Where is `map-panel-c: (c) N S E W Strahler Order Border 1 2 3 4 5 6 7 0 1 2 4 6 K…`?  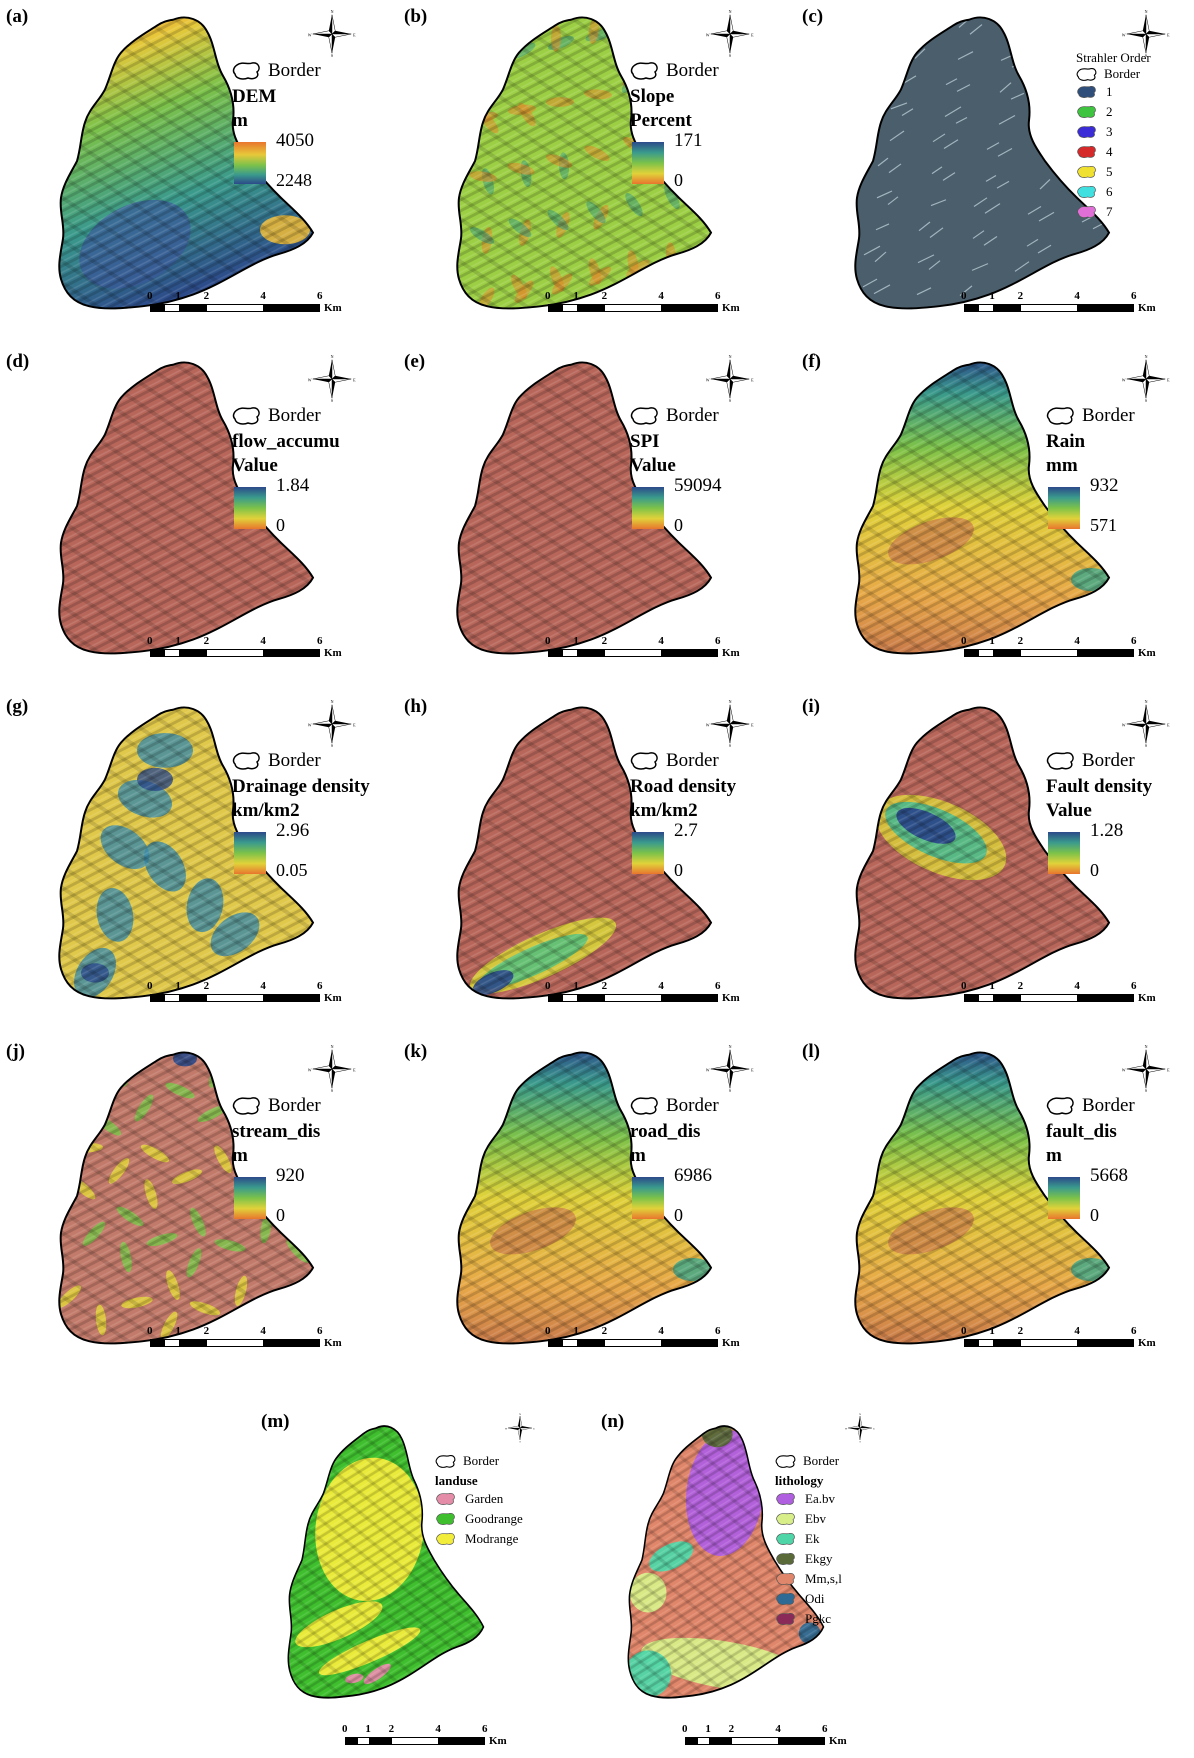
map-panel-c: (c) N S E W Strahler Order Border 1 2 3 4 5 6 7 0 1 2 4 6 K… is located at coordinates (995, 170).